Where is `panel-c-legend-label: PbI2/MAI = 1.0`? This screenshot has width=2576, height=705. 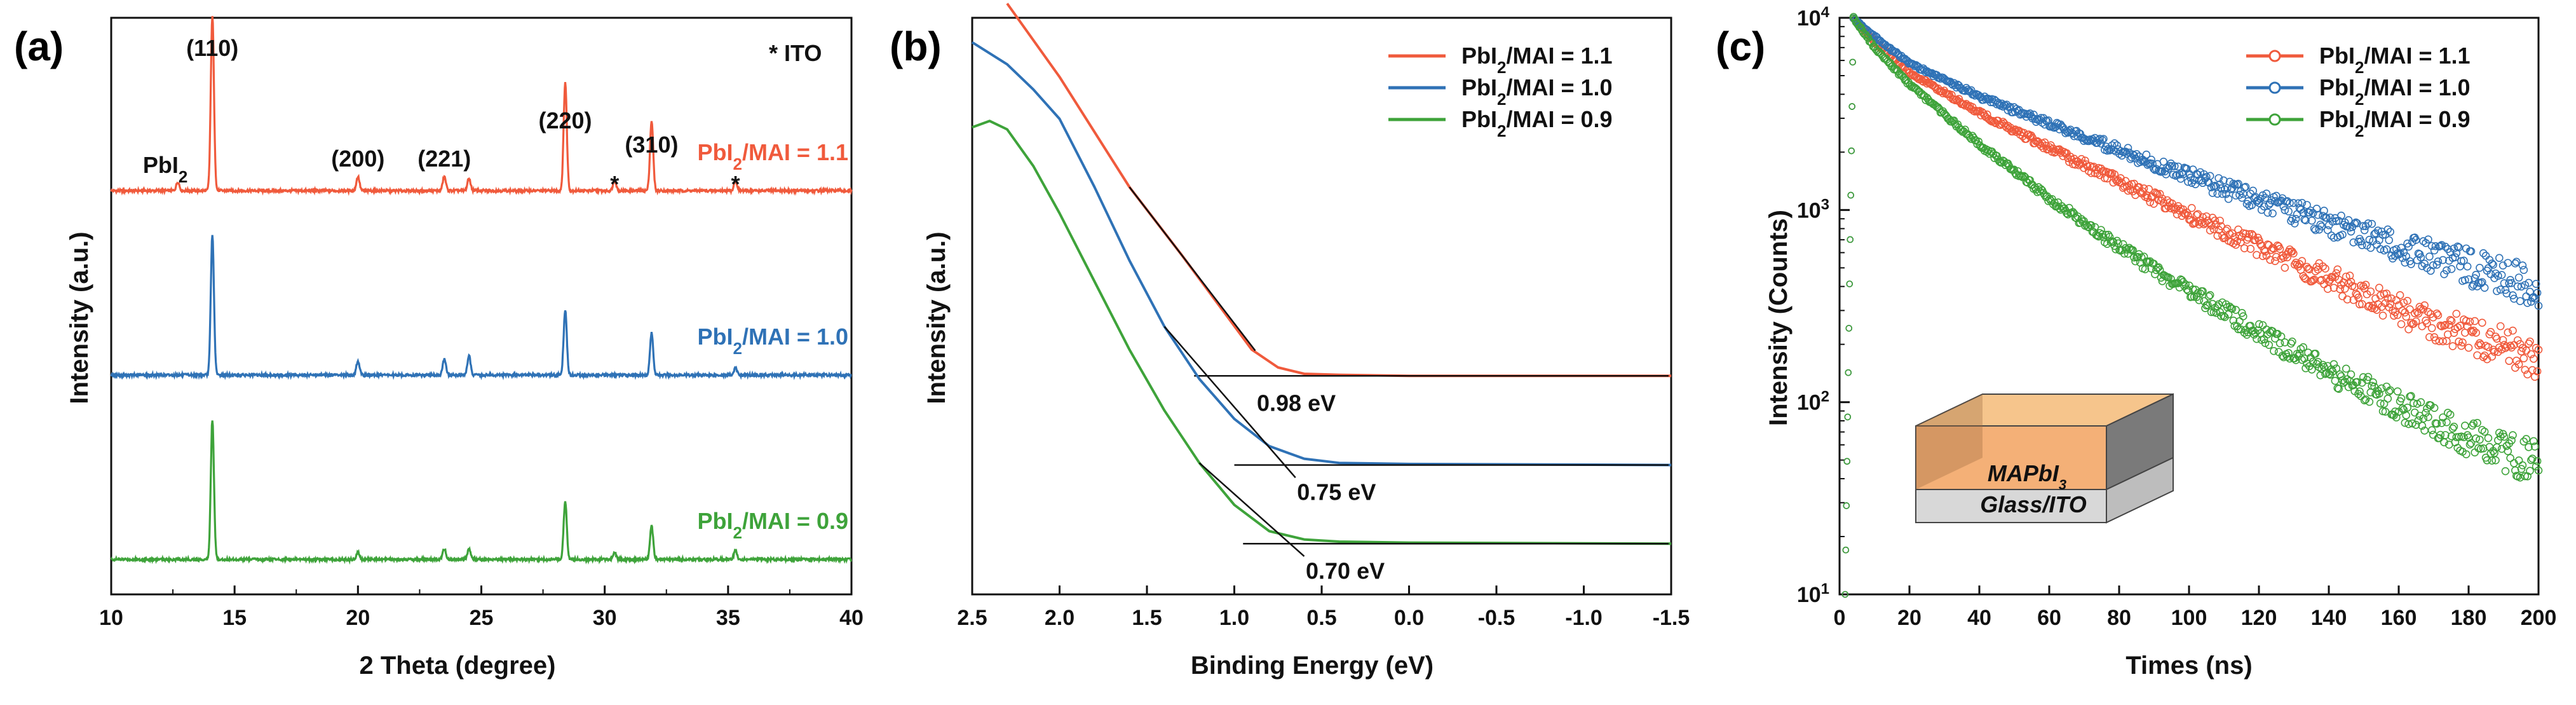 panel-c-legend-label: PbI2/MAI = 1.0 is located at coordinates (2395, 91).